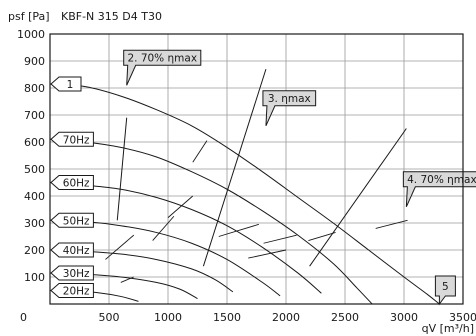 This screenshot has height=336, width=476. What do you see at coordinates (70, 85) in the screenshot?
I see `label-1: 1` at bounding box center [70, 85].